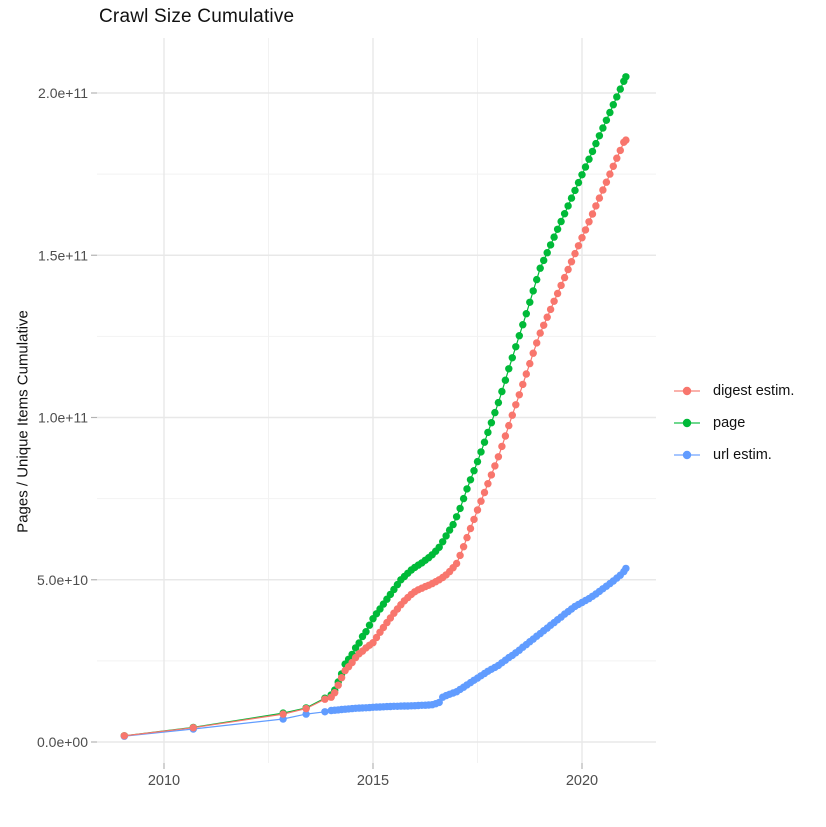  What do you see at coordinates (62, 580) in the screenshot?
I see `y-tick-label: 5.0e+10` at bounding box center [62, 580].